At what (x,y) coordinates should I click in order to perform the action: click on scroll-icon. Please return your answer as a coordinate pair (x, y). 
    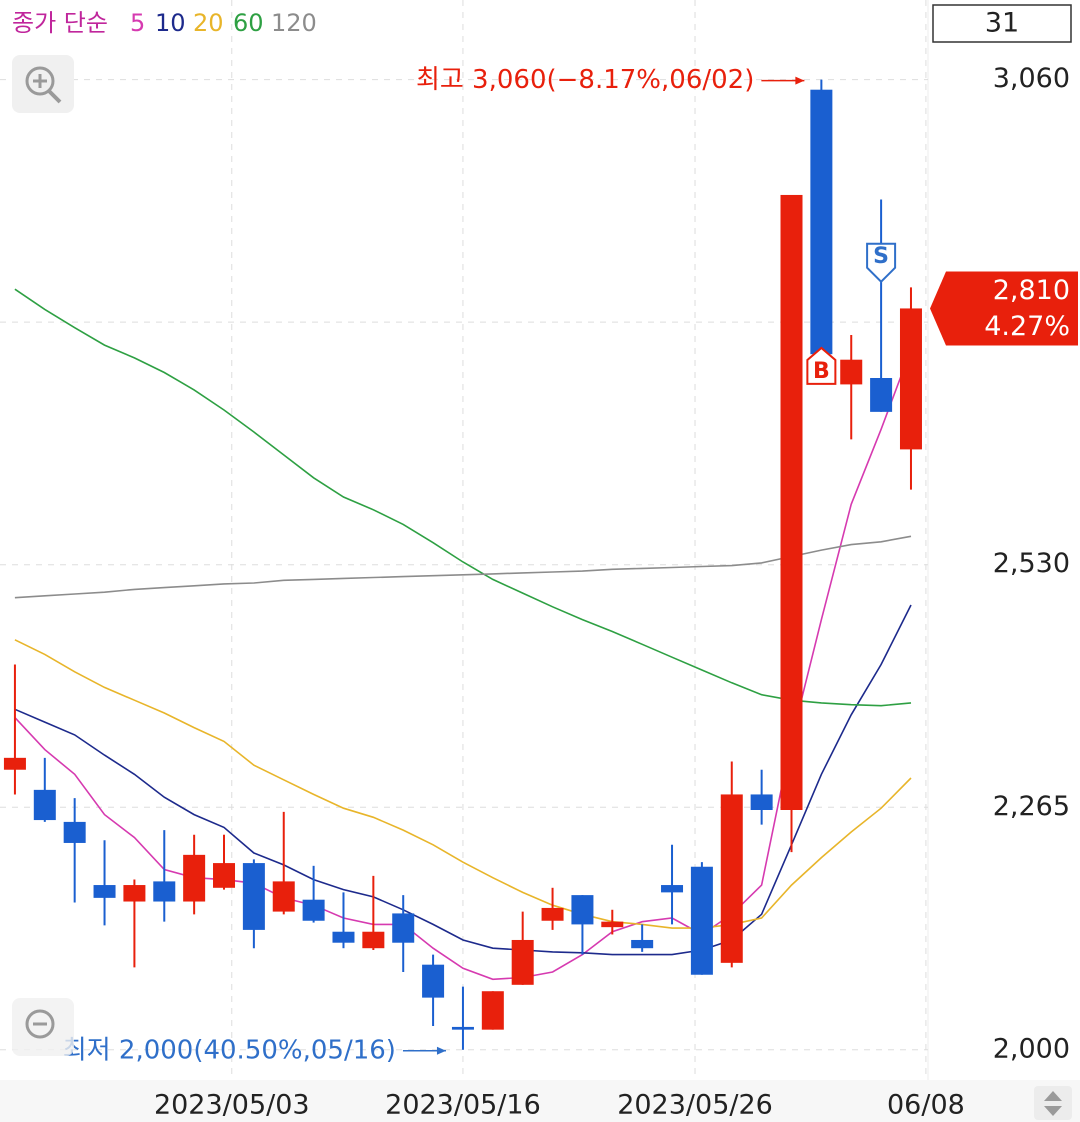
    Looking at the image, I should click on (1053, 1103).